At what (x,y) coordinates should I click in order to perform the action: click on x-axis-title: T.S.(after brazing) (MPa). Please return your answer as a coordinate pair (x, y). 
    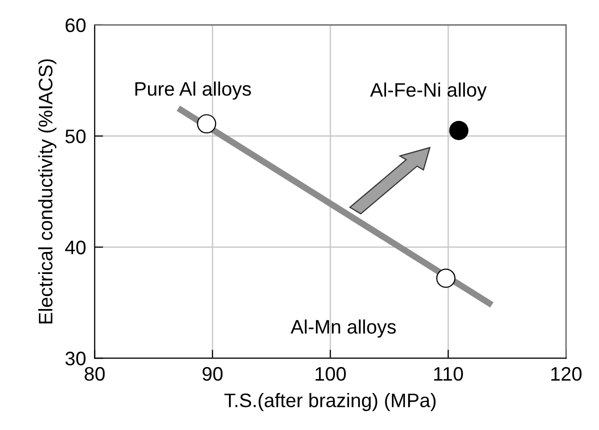
    Looking at the image, I should click on (330, 402).